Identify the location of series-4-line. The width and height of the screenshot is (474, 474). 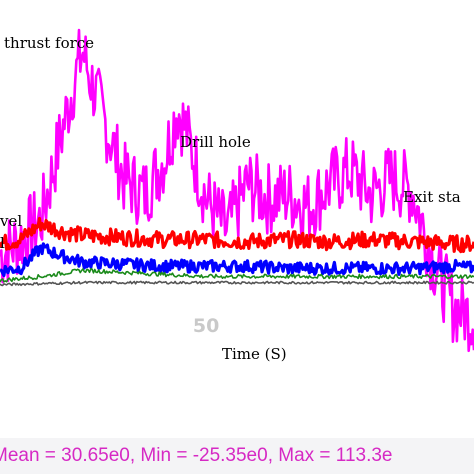
(237, 283).